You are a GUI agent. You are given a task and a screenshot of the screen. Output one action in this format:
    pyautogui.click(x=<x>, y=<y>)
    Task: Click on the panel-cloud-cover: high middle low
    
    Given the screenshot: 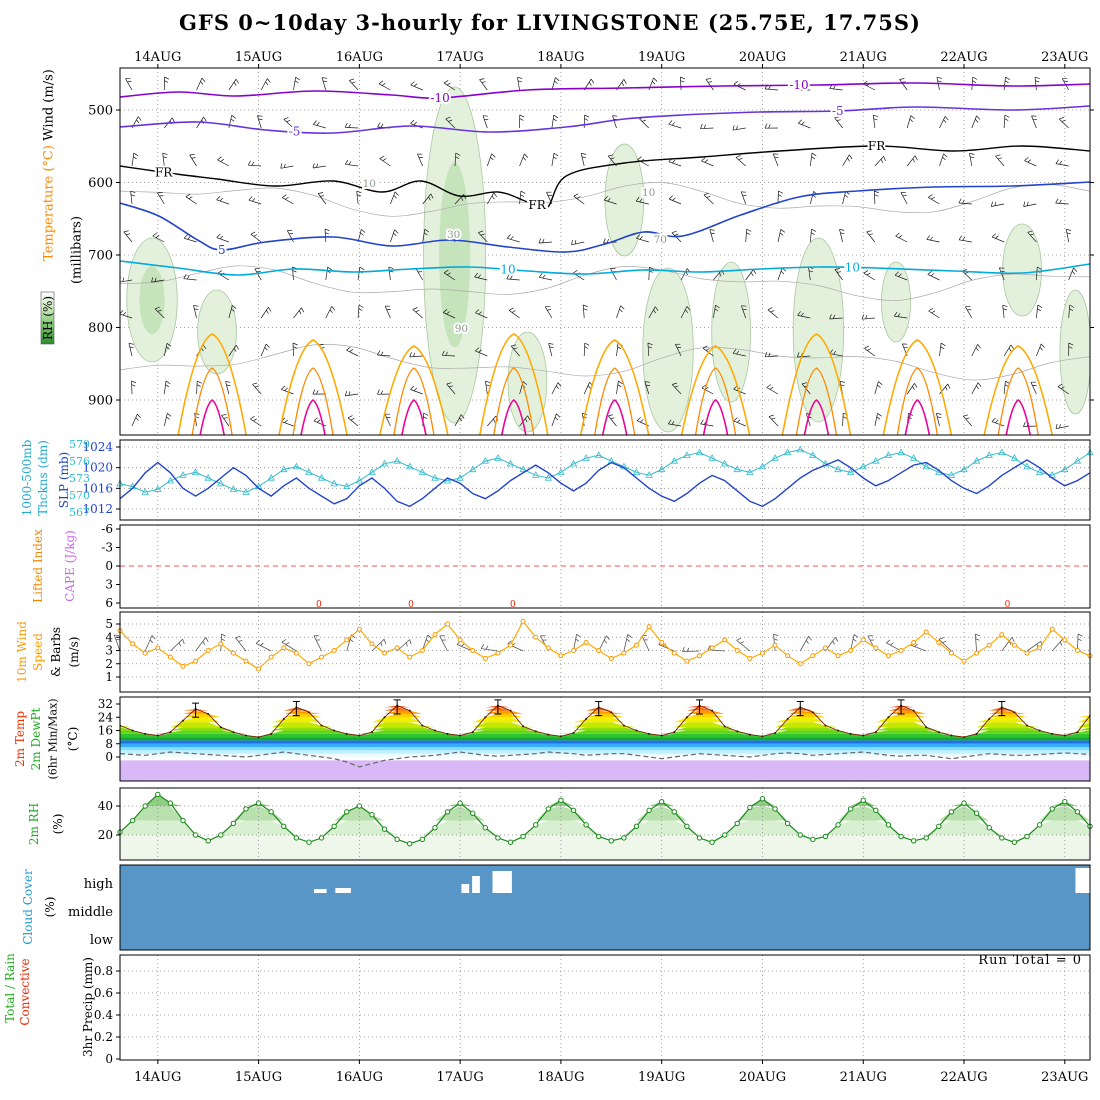 What is the action you would take?
    pyautogui.click(x=579, y=907)
    